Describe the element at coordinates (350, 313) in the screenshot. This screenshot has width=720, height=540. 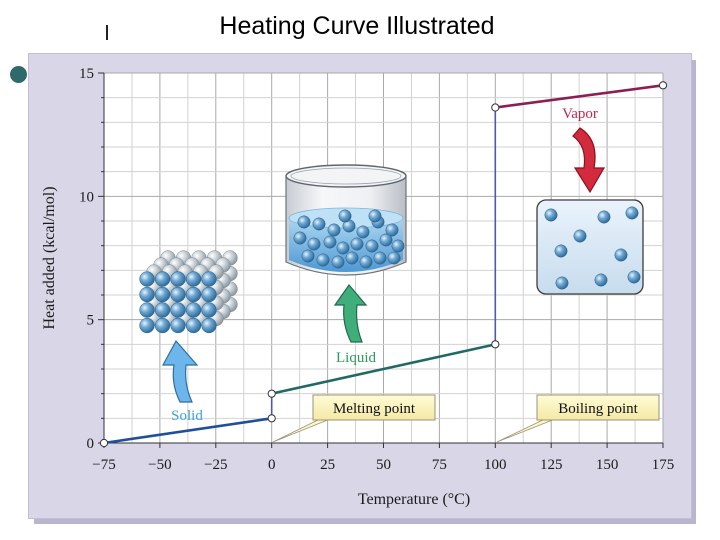
I see `liquid-arrow-icon` at that location.